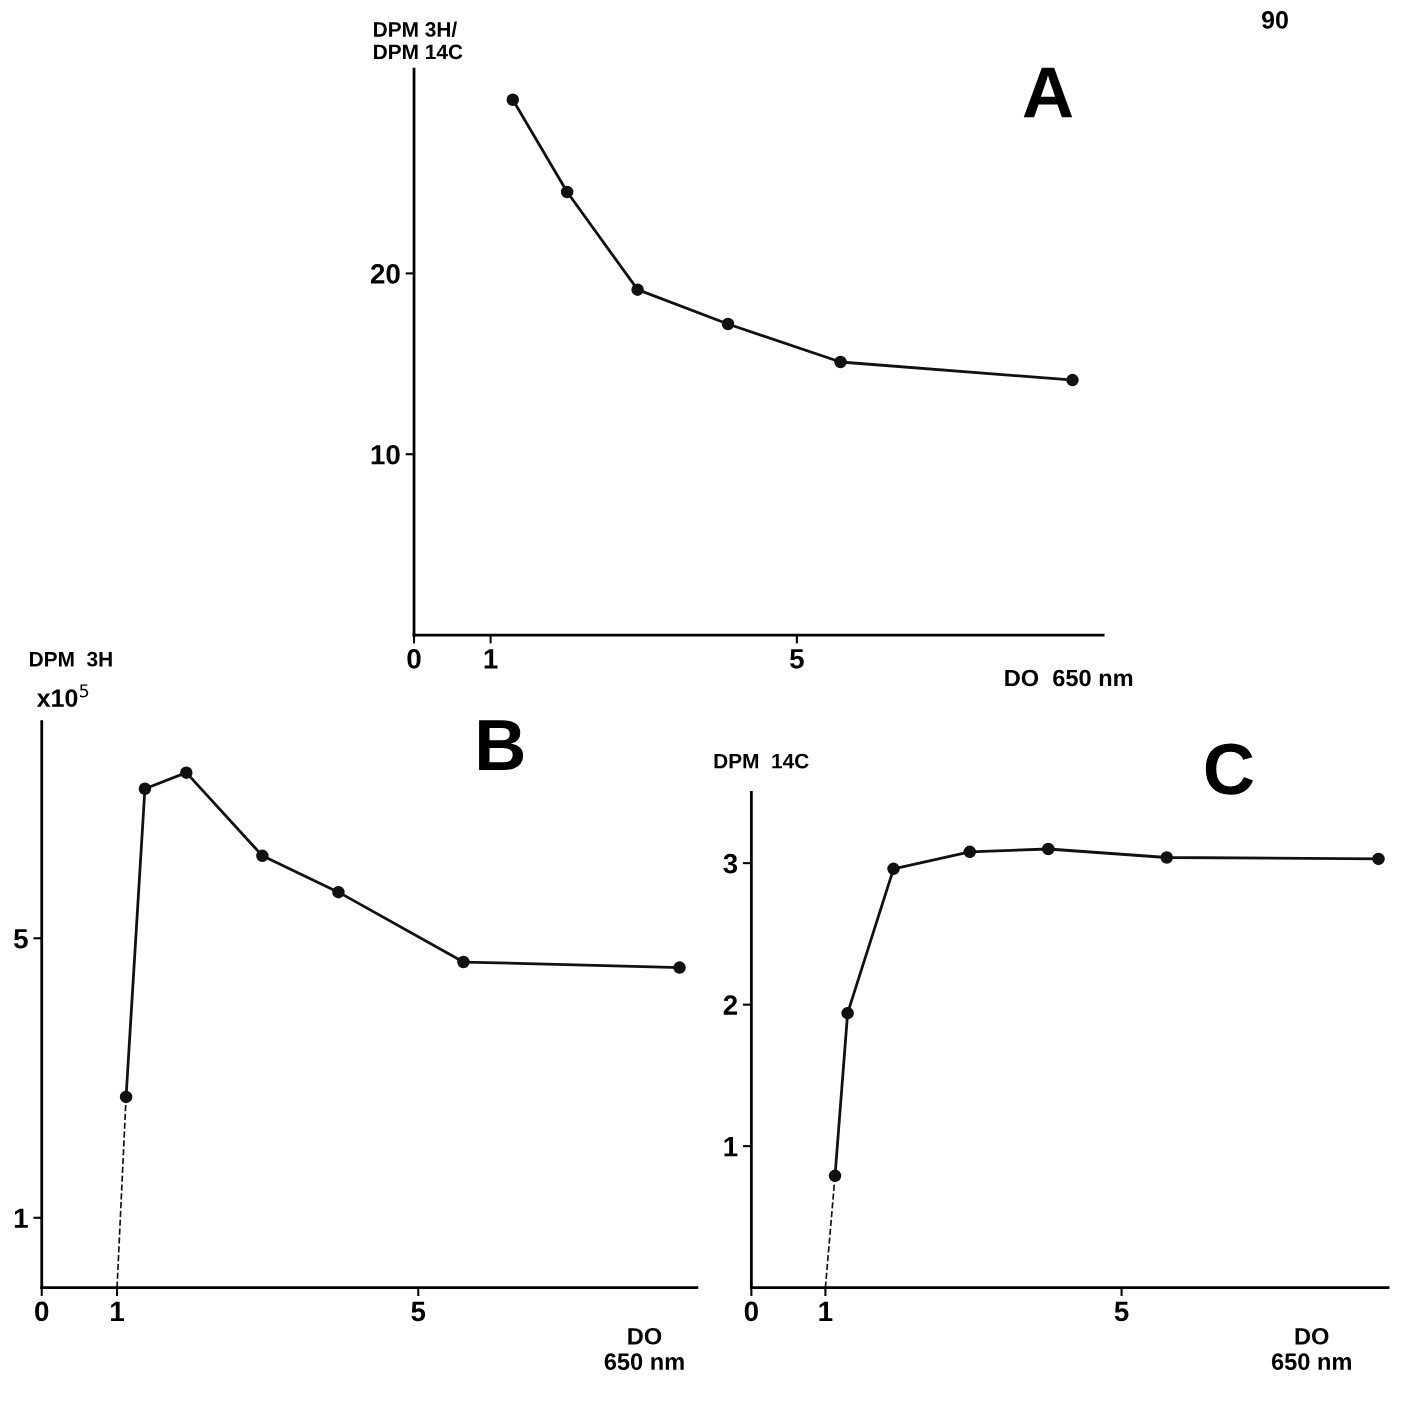 This screenshot has width=1415, height=1415. Describe the element at coordinates (1229, 769) in the screenshot. I see `chart-title: C` at that location.